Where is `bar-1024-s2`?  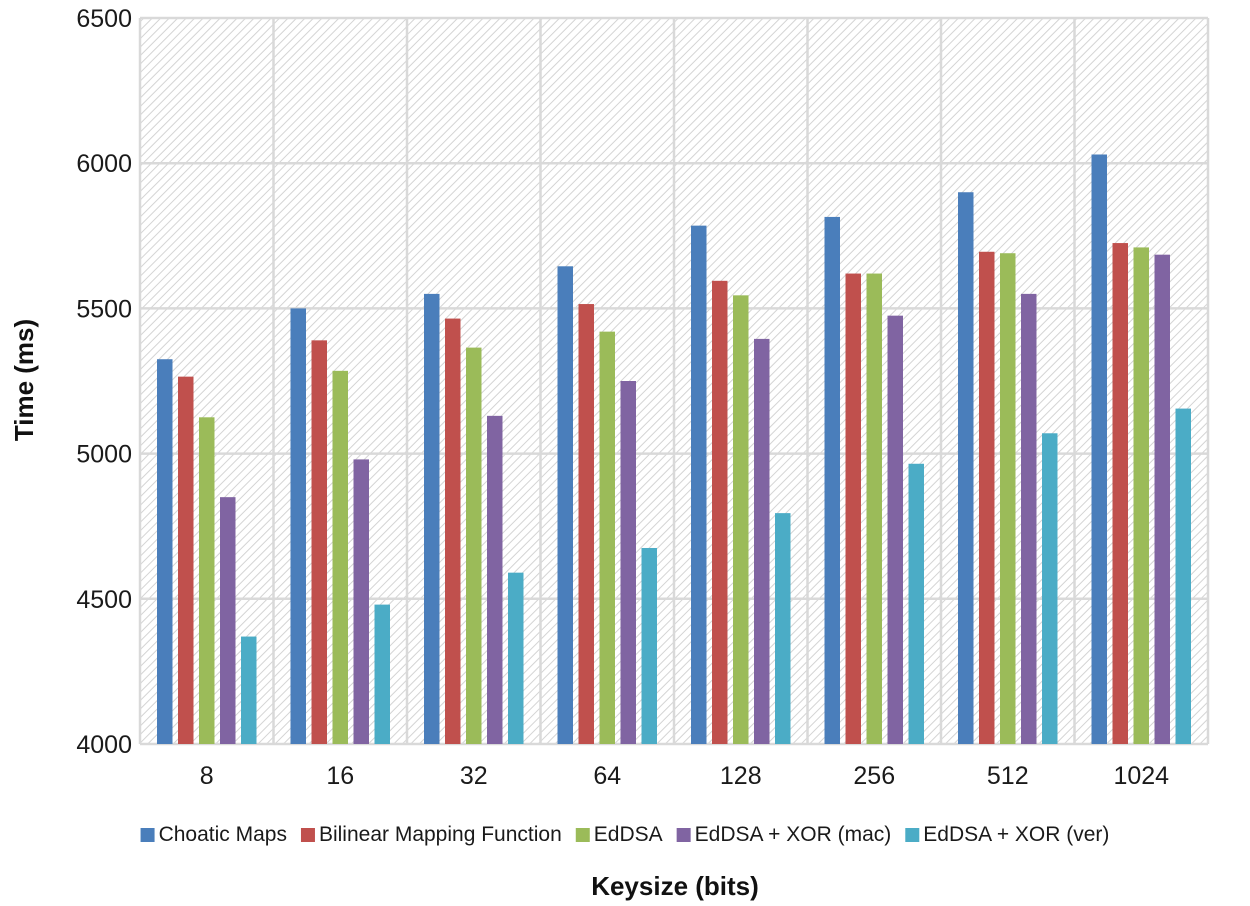 bar-1024-s2 is located at coordinates (1120, 493).